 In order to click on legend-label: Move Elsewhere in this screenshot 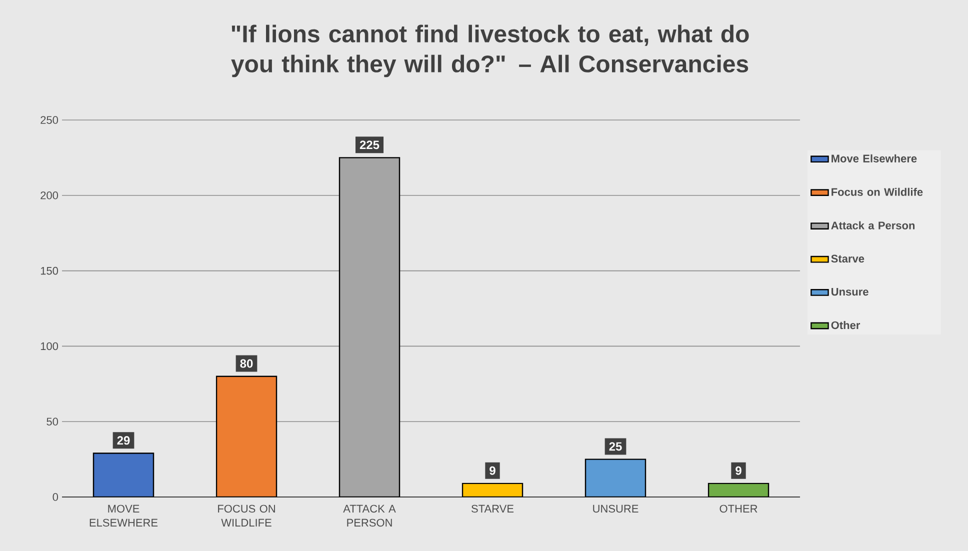, I will do `click(874, 158)`.